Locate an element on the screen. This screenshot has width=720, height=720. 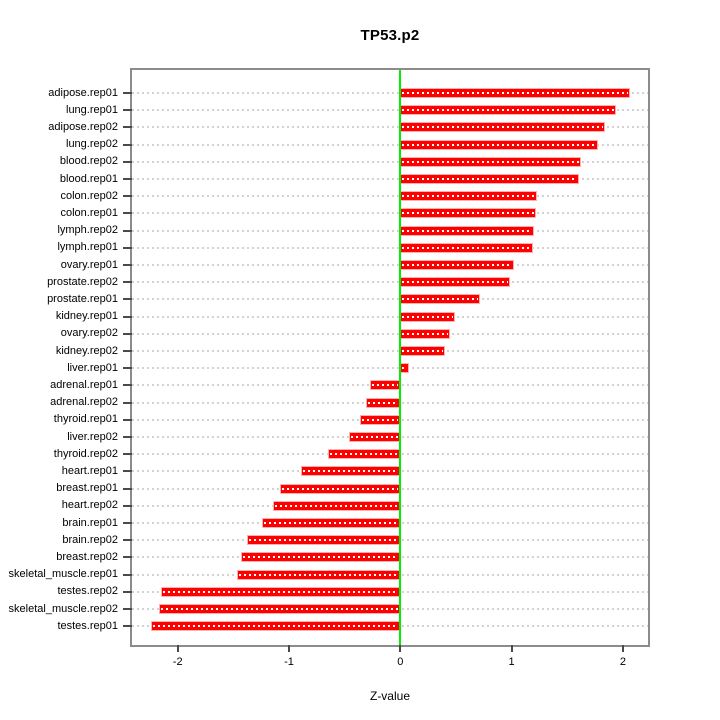
y-axis-label: kidney.rep02 is located at coordinates (86, 350).